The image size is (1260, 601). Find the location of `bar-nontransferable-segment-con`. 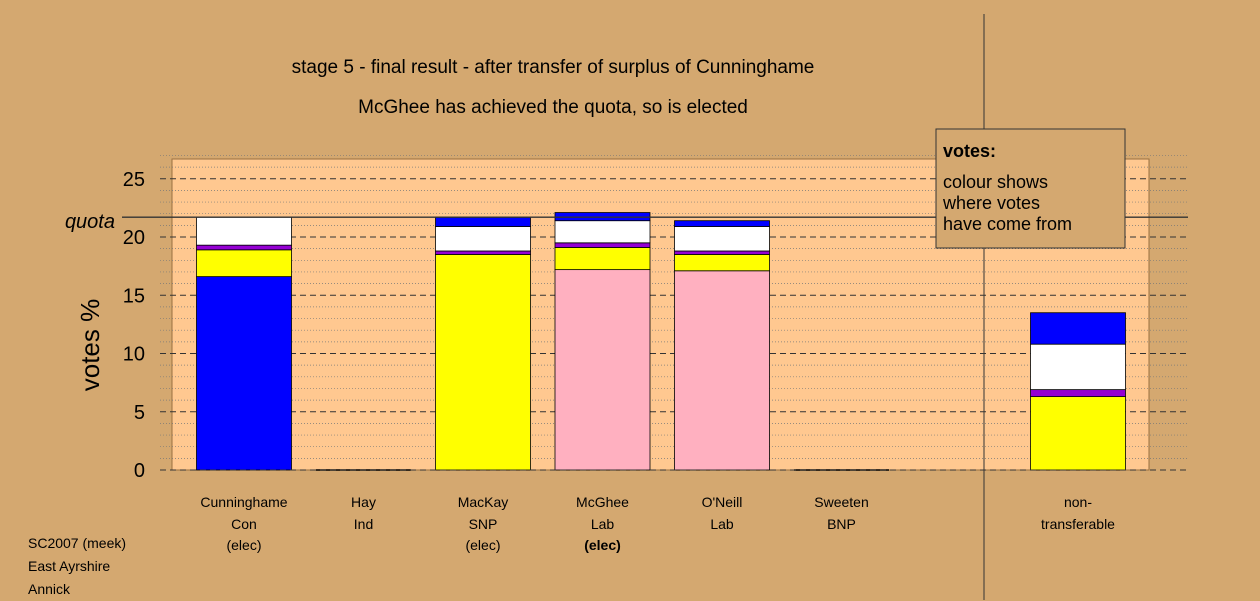

bar-nontransferable-segment-con is located at coordinates (1078, 328).